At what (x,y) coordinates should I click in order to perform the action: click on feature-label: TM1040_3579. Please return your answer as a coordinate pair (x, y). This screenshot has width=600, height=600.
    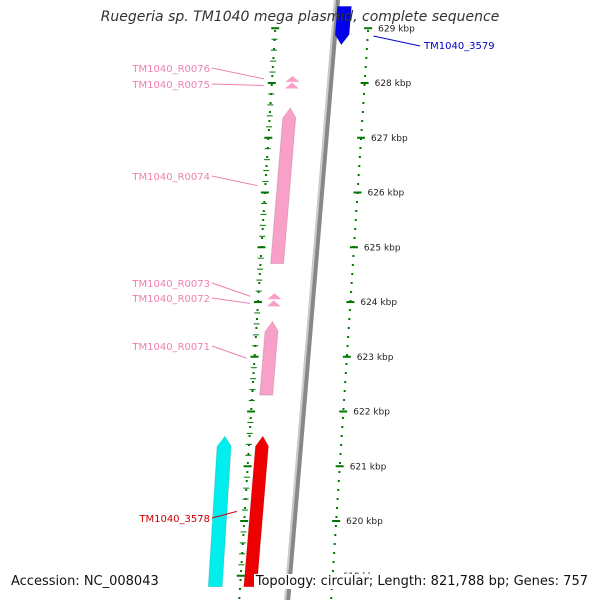
    Looking at the image, I should click on (459, 46).